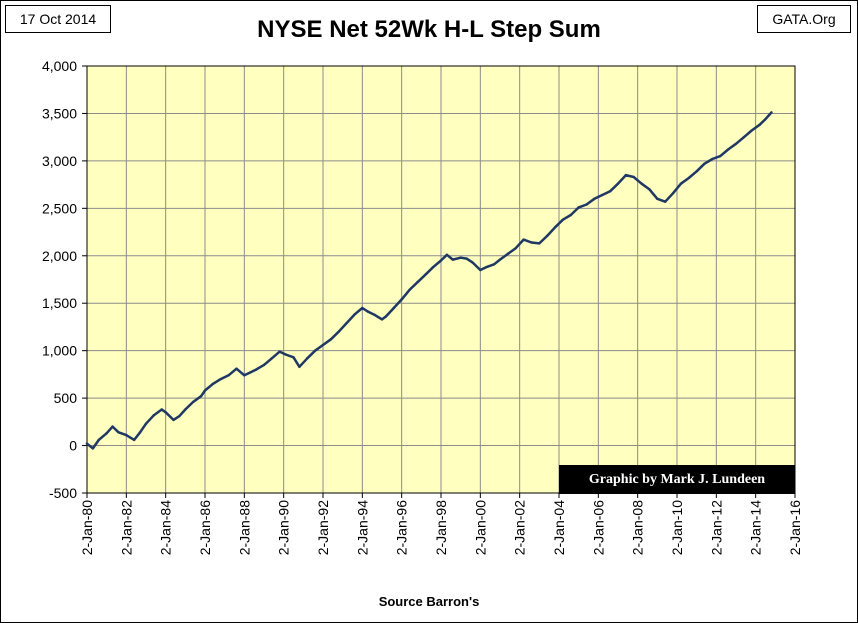  Describe the element at coordinates (59, 161) in the screenshot. I see `y-tick-label: 3,000` at that location.